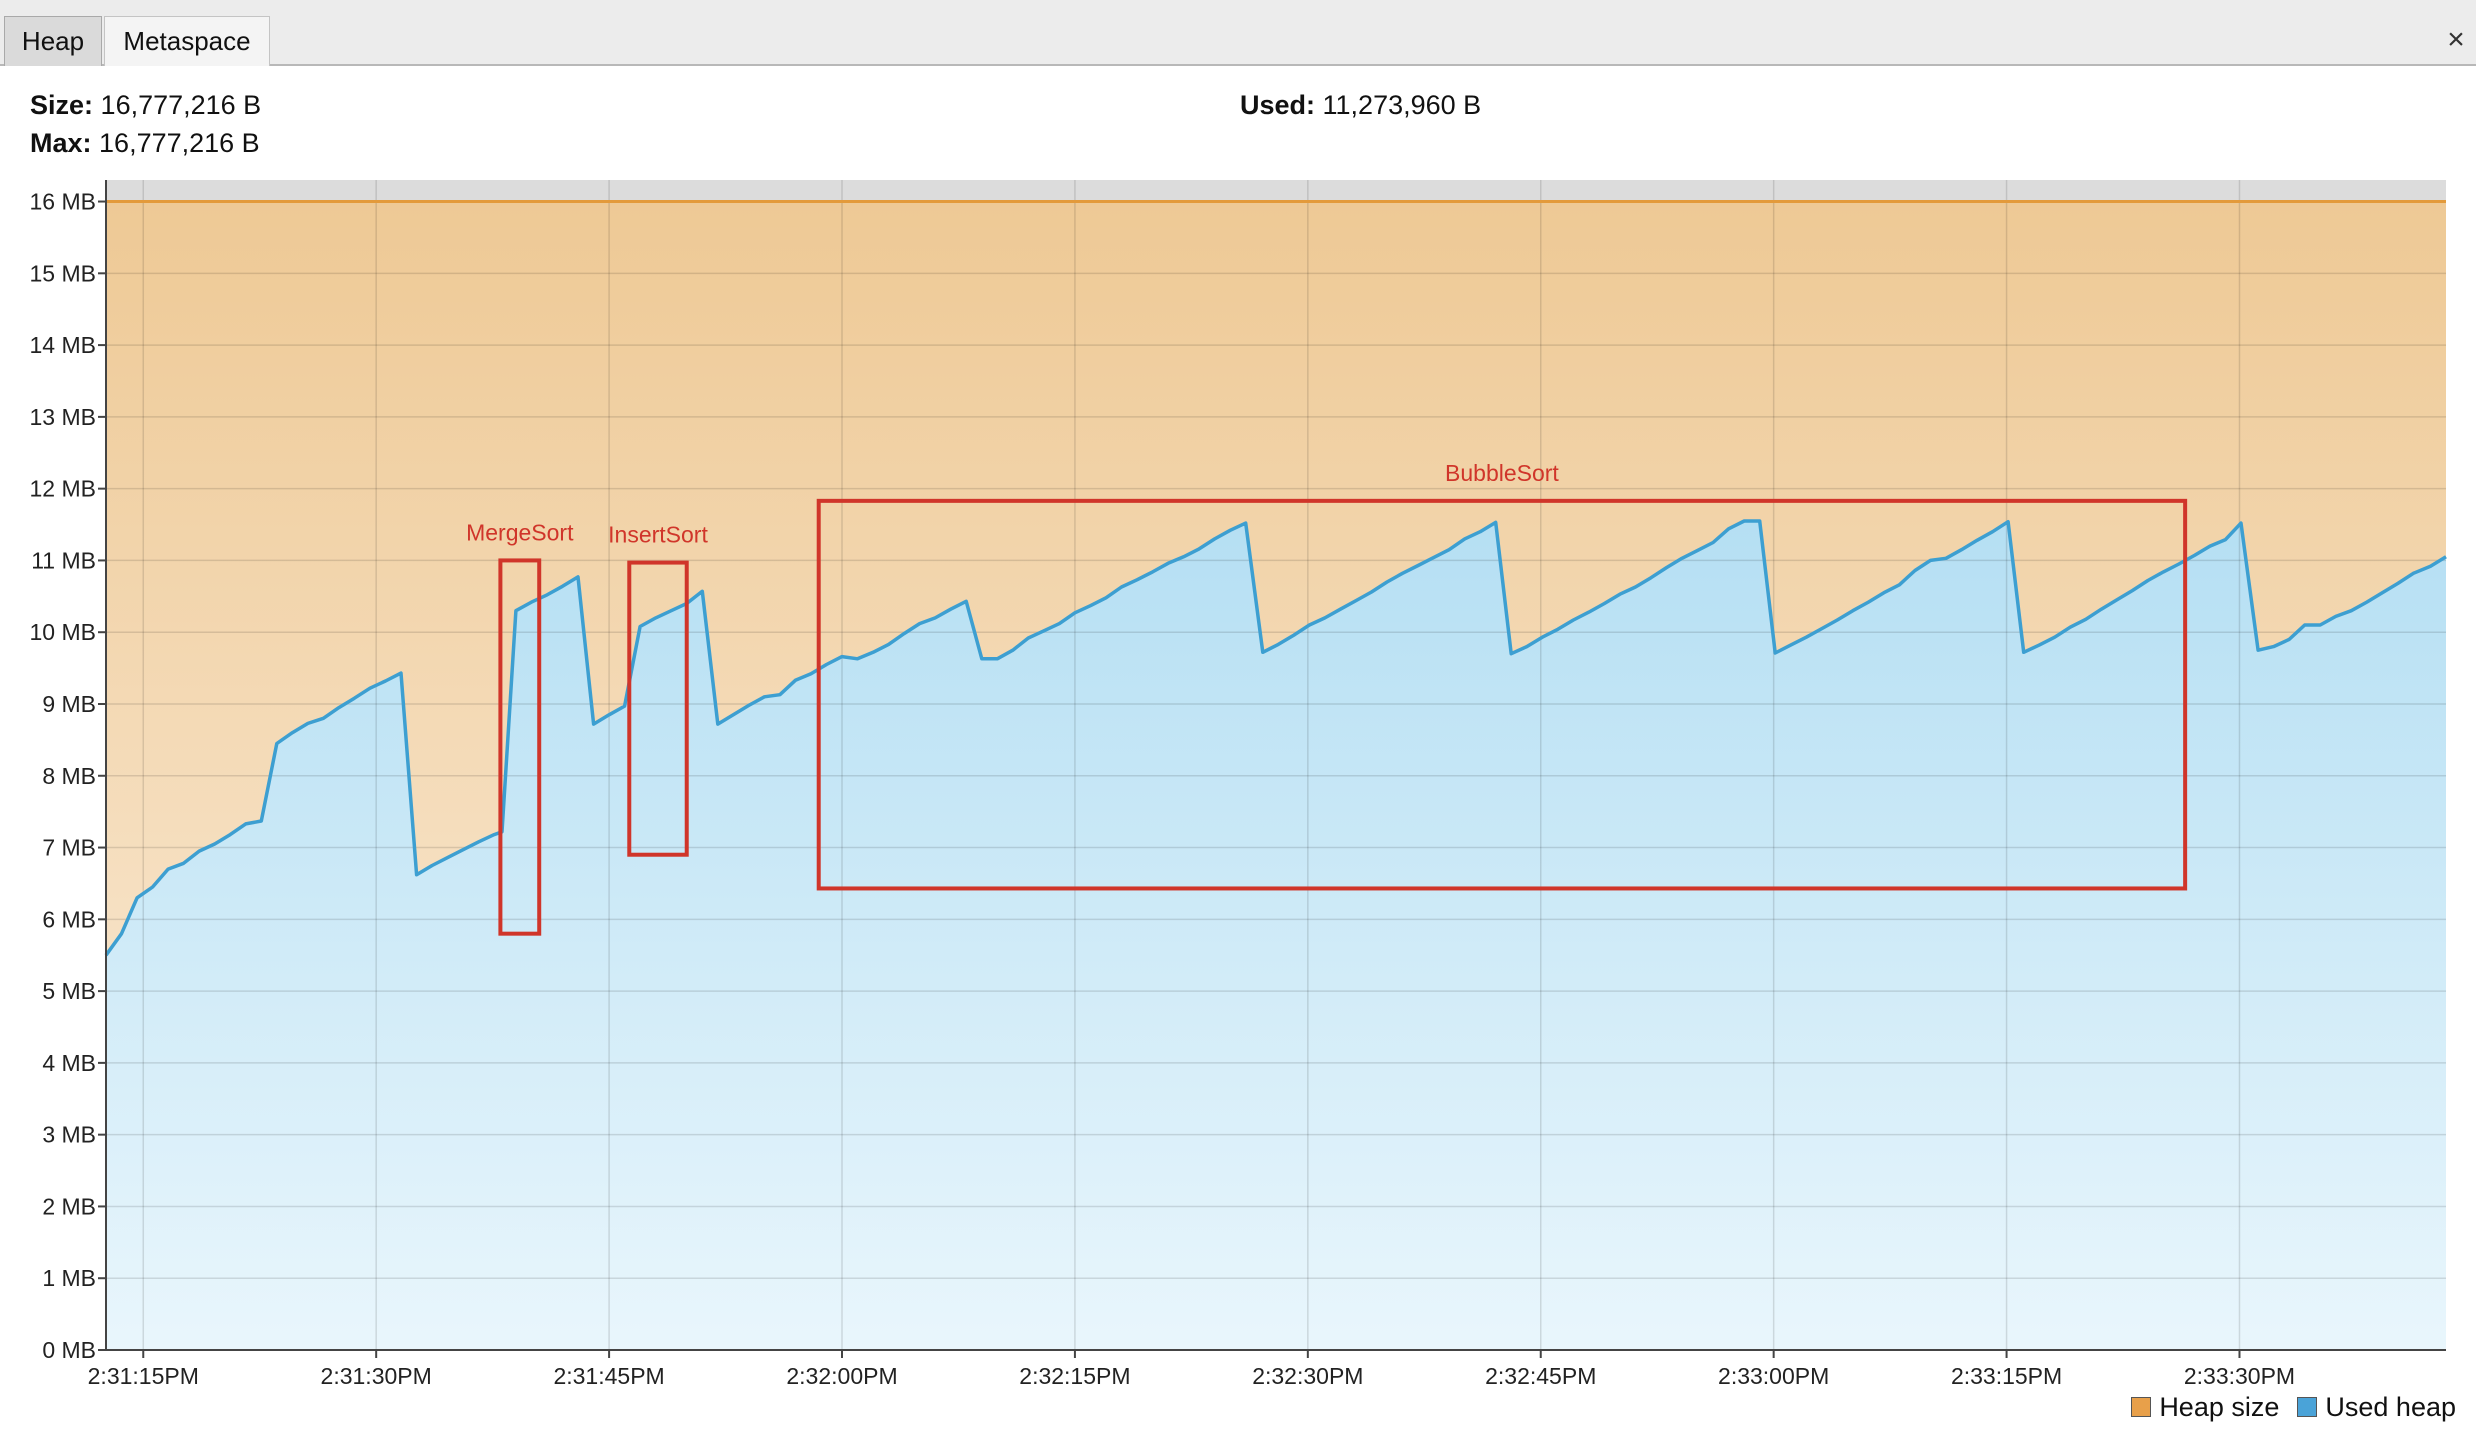 This screenshot has width=2476, height=1434. What do you see at coordinates (143, 1376) in the screenshot?
I see `x-tick-label: 2:31:15PM` at bounding box center [143, 1376].